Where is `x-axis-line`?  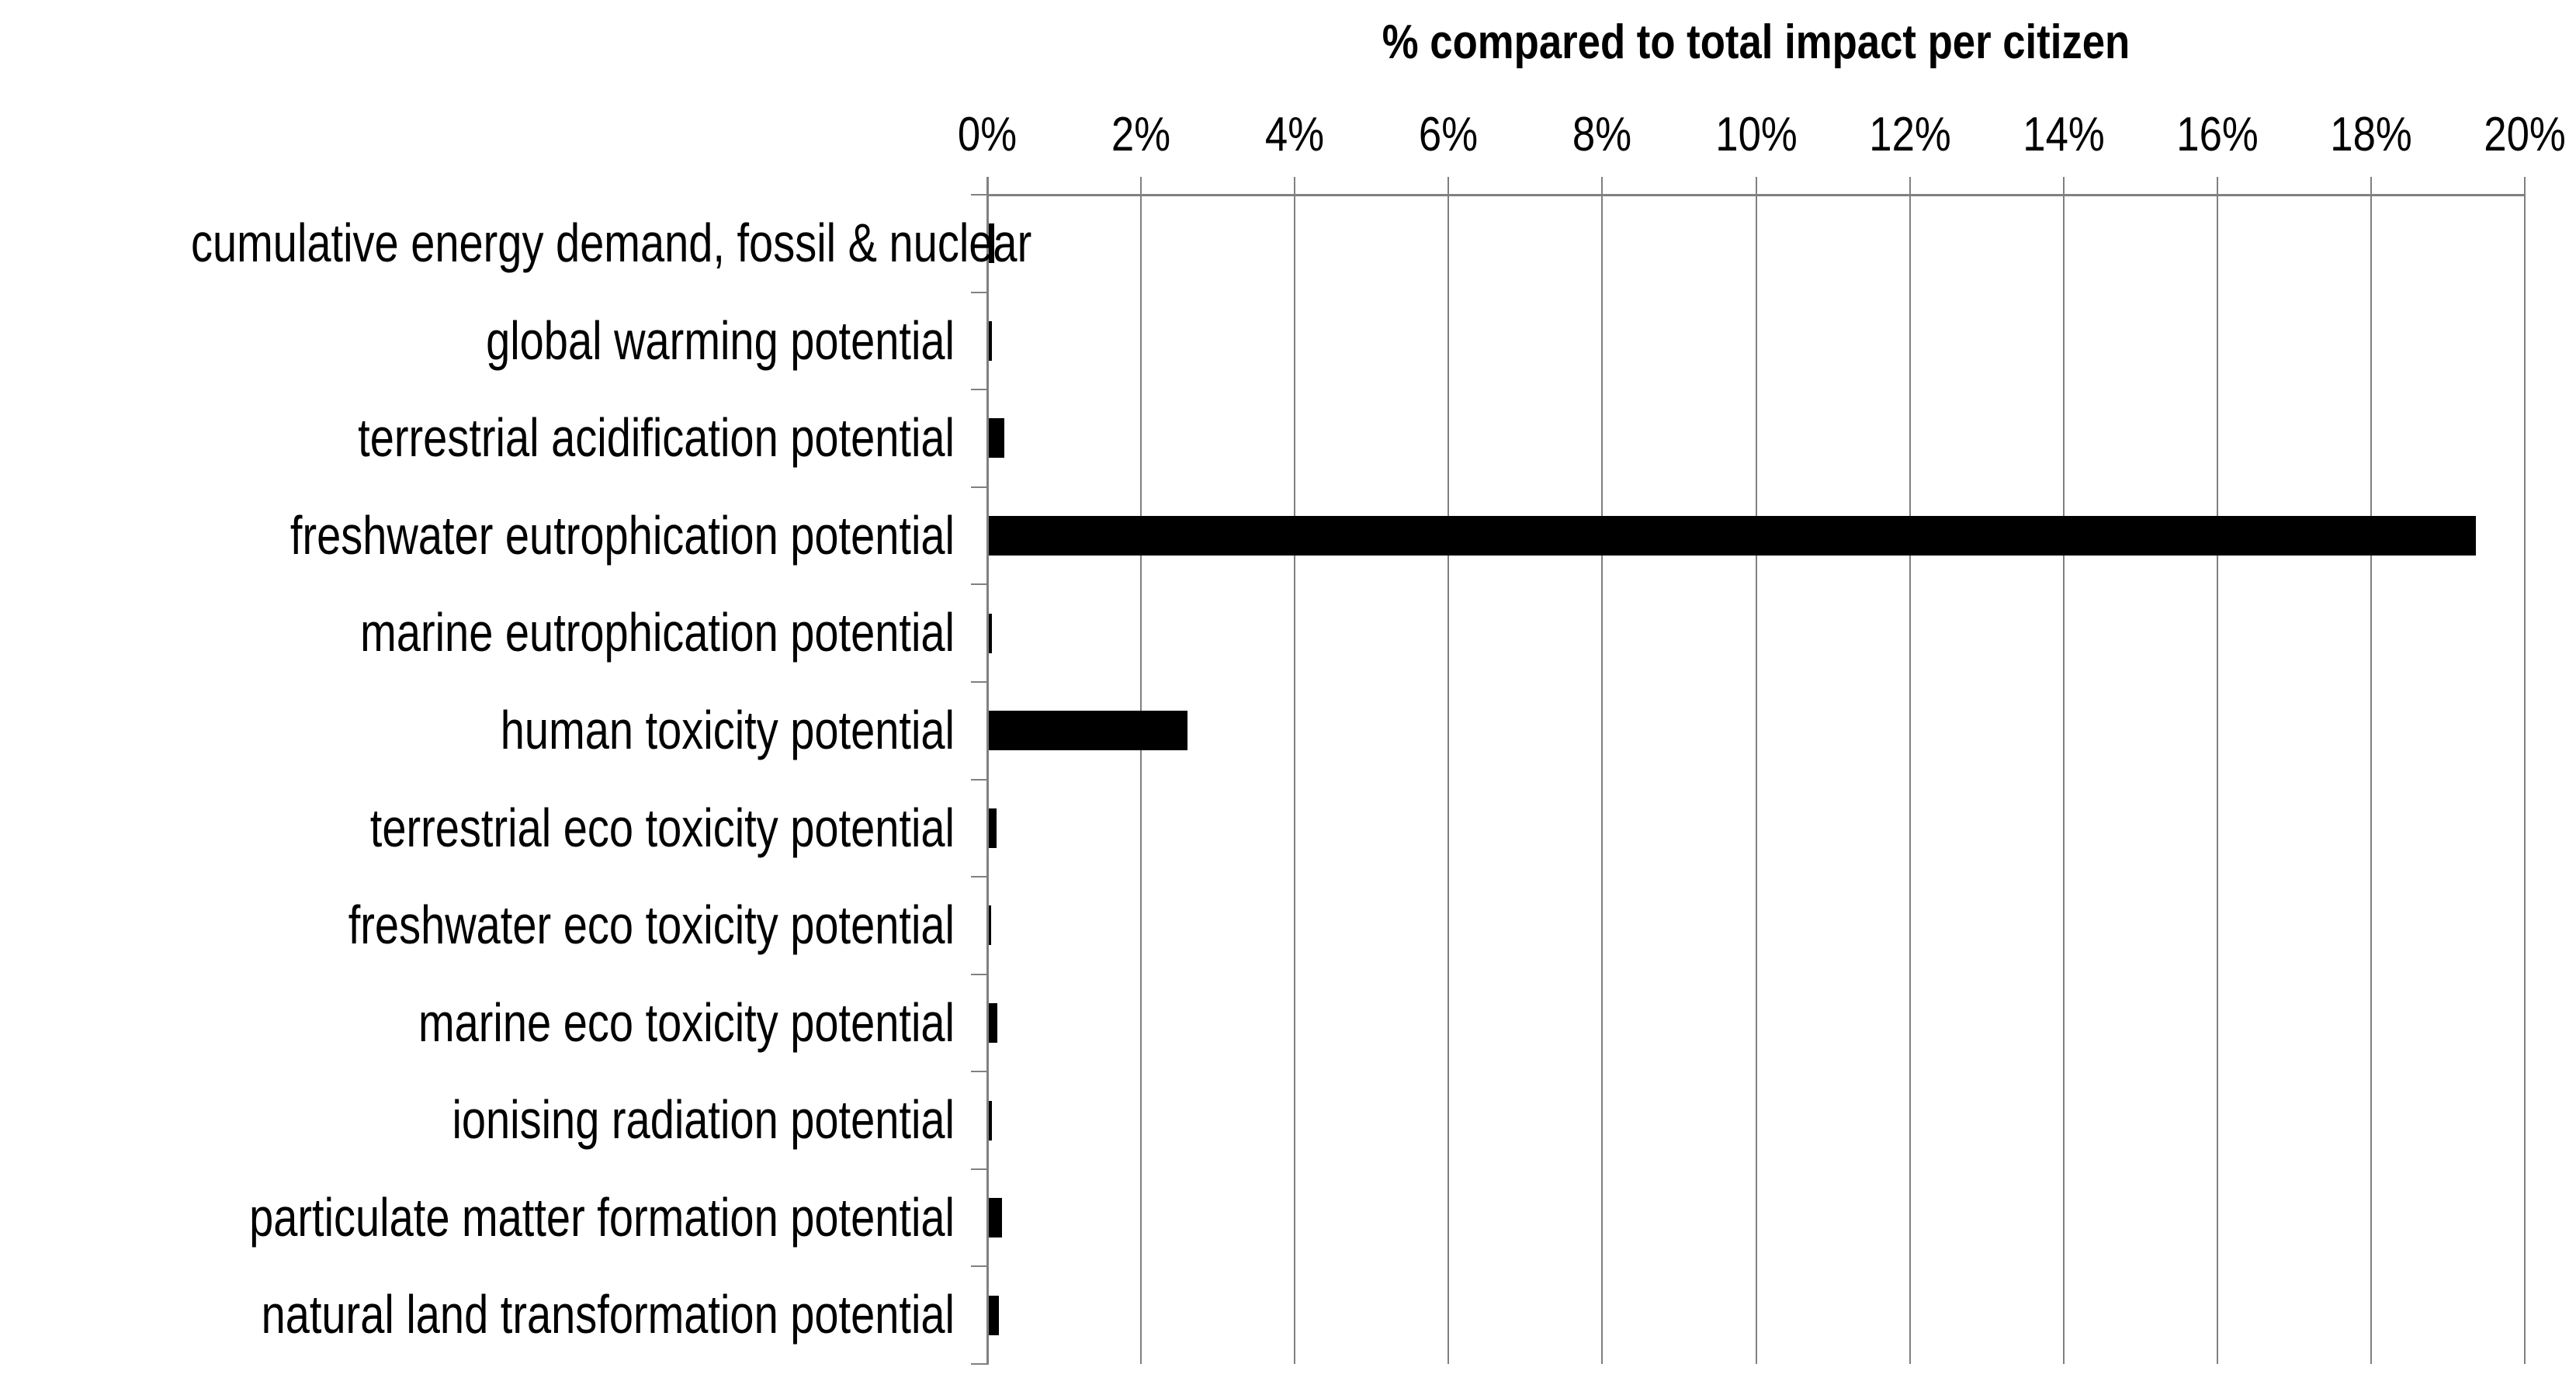
x-axis-line is located at coordinates (1756, 194).